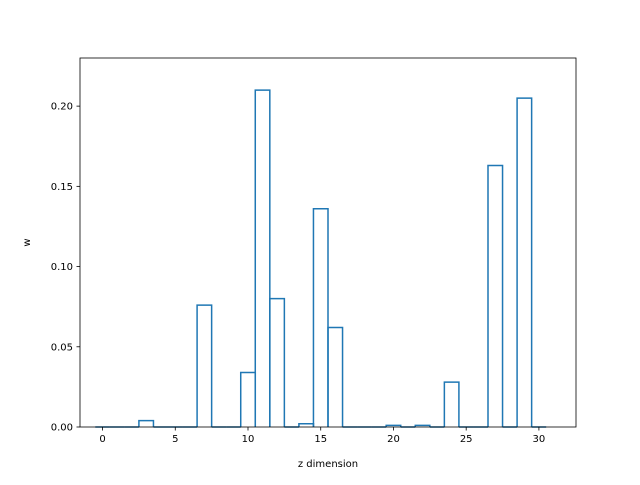 The height and width of the screenshot is (485, 640). I want to click on y-tick-label: 0.15, so click(62, 187).